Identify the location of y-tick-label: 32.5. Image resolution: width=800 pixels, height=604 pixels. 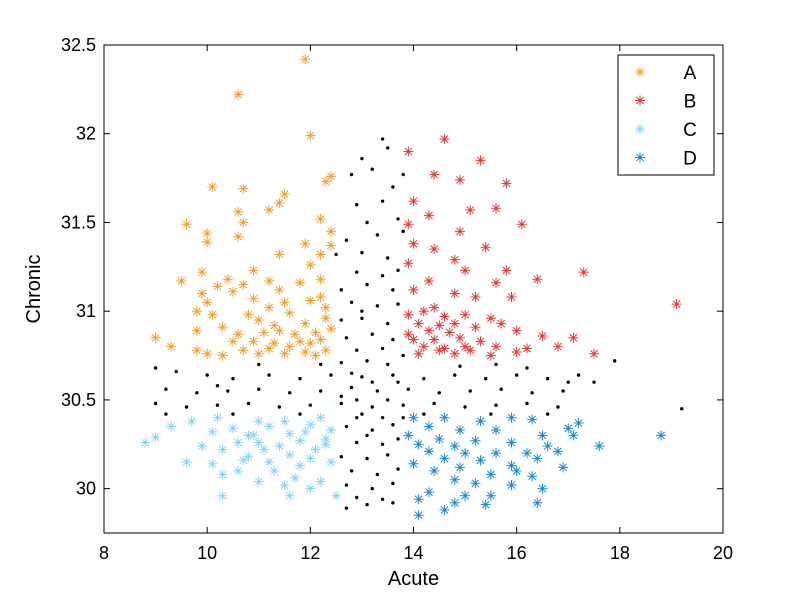
(78, 45).